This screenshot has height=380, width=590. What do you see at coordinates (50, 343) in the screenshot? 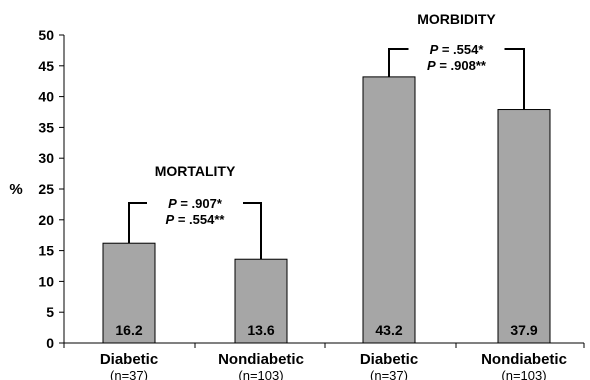
I see `y-tick-label: 0` at bounding box center [50, 343].